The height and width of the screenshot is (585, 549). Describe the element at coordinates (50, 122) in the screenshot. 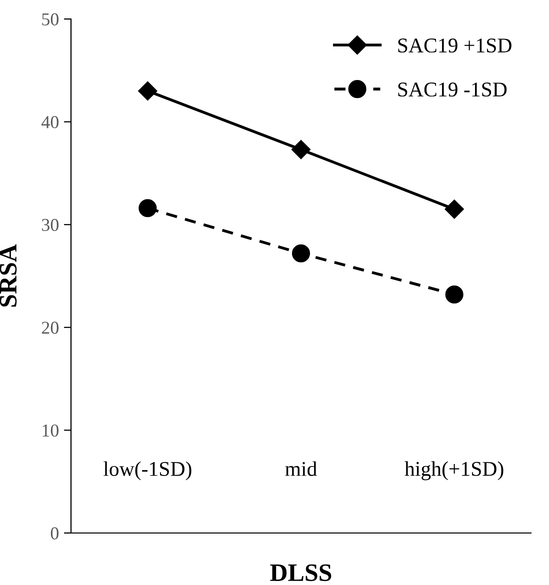

I see `y-tick-label: 40` at that location.